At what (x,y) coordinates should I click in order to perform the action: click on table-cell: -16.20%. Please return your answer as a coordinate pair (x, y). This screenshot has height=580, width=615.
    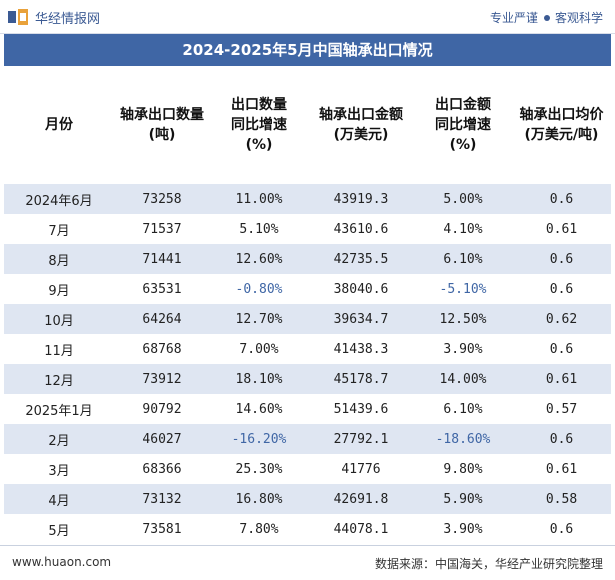
    Looking at the image, I should click on (259, 439).